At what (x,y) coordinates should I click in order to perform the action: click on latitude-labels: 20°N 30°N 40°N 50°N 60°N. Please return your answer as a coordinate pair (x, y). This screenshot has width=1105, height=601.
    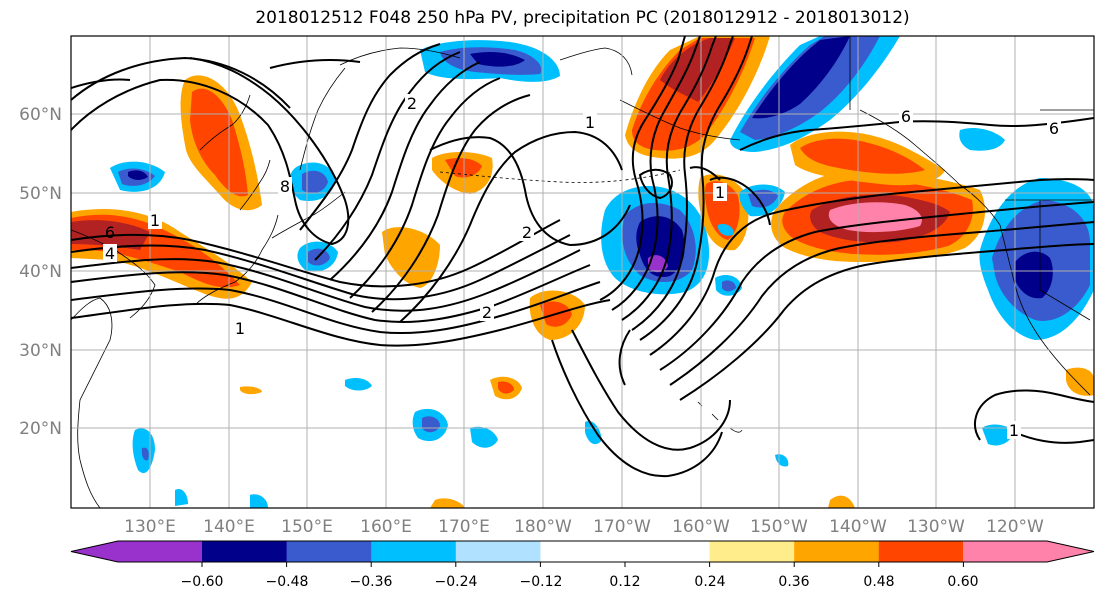
    Looking at the image, I should click on (40, 272).